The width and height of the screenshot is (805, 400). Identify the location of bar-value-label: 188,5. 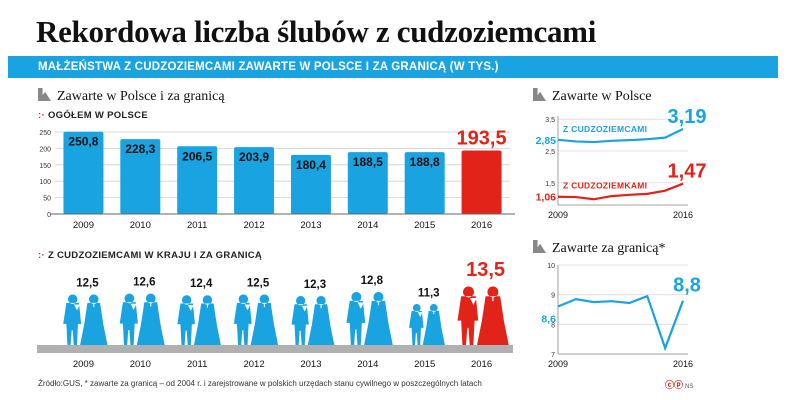
(368, 162).